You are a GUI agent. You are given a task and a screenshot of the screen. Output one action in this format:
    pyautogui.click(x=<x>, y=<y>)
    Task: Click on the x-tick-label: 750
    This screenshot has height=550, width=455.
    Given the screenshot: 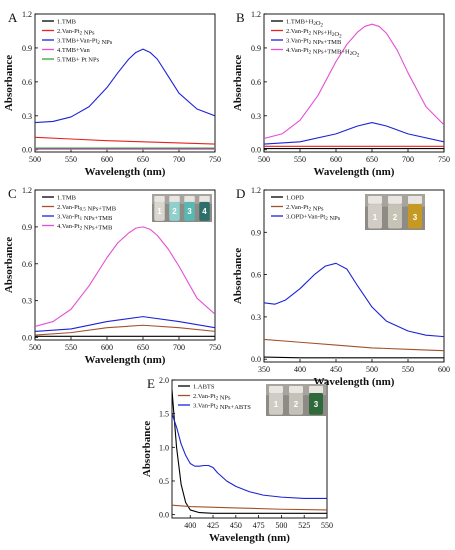 What is the action you would take?
    pyautogui.click(x=215, y=159)
    